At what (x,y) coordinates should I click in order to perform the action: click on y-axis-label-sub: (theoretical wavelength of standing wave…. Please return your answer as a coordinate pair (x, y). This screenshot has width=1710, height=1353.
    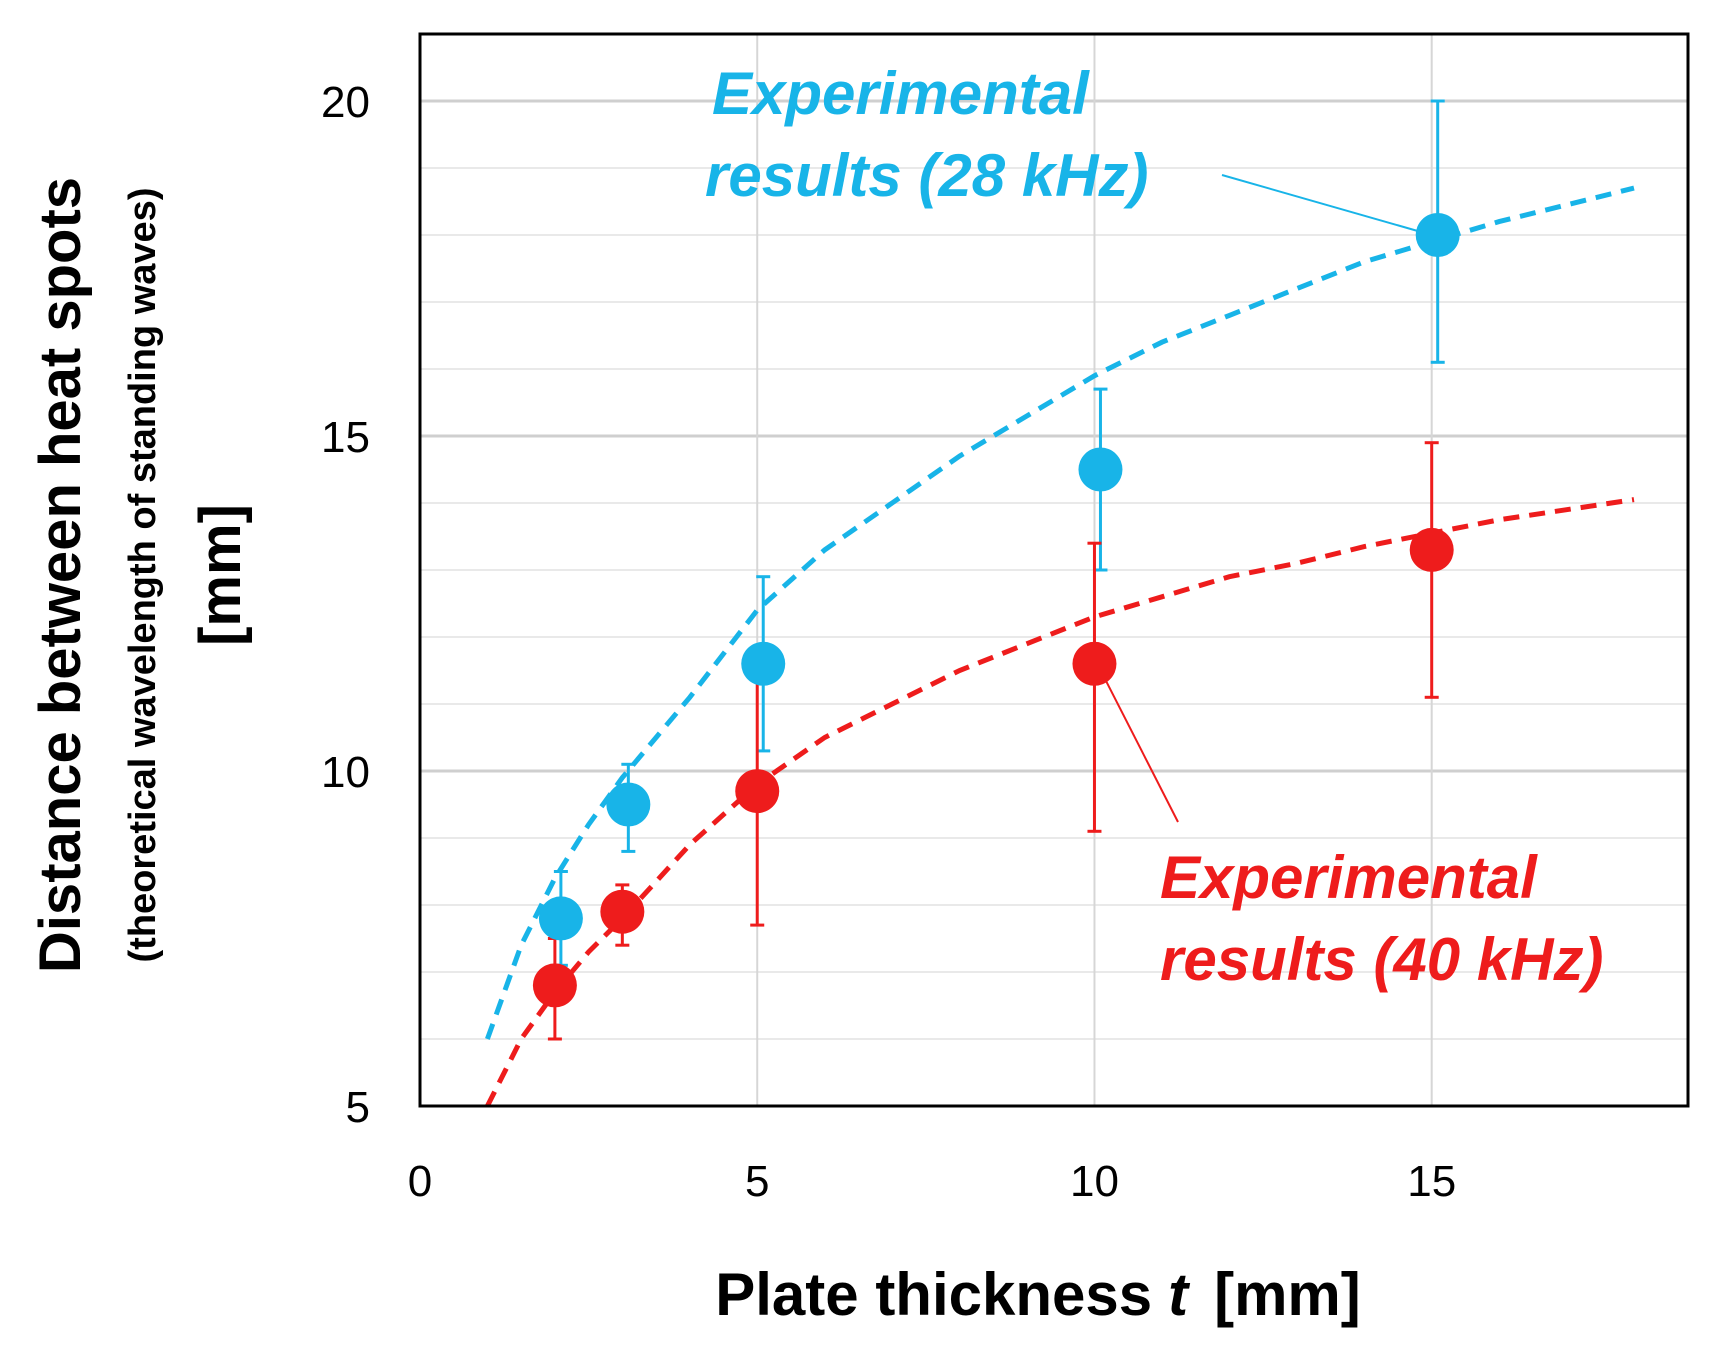
    Looking at the image, I should click on (143, 575).